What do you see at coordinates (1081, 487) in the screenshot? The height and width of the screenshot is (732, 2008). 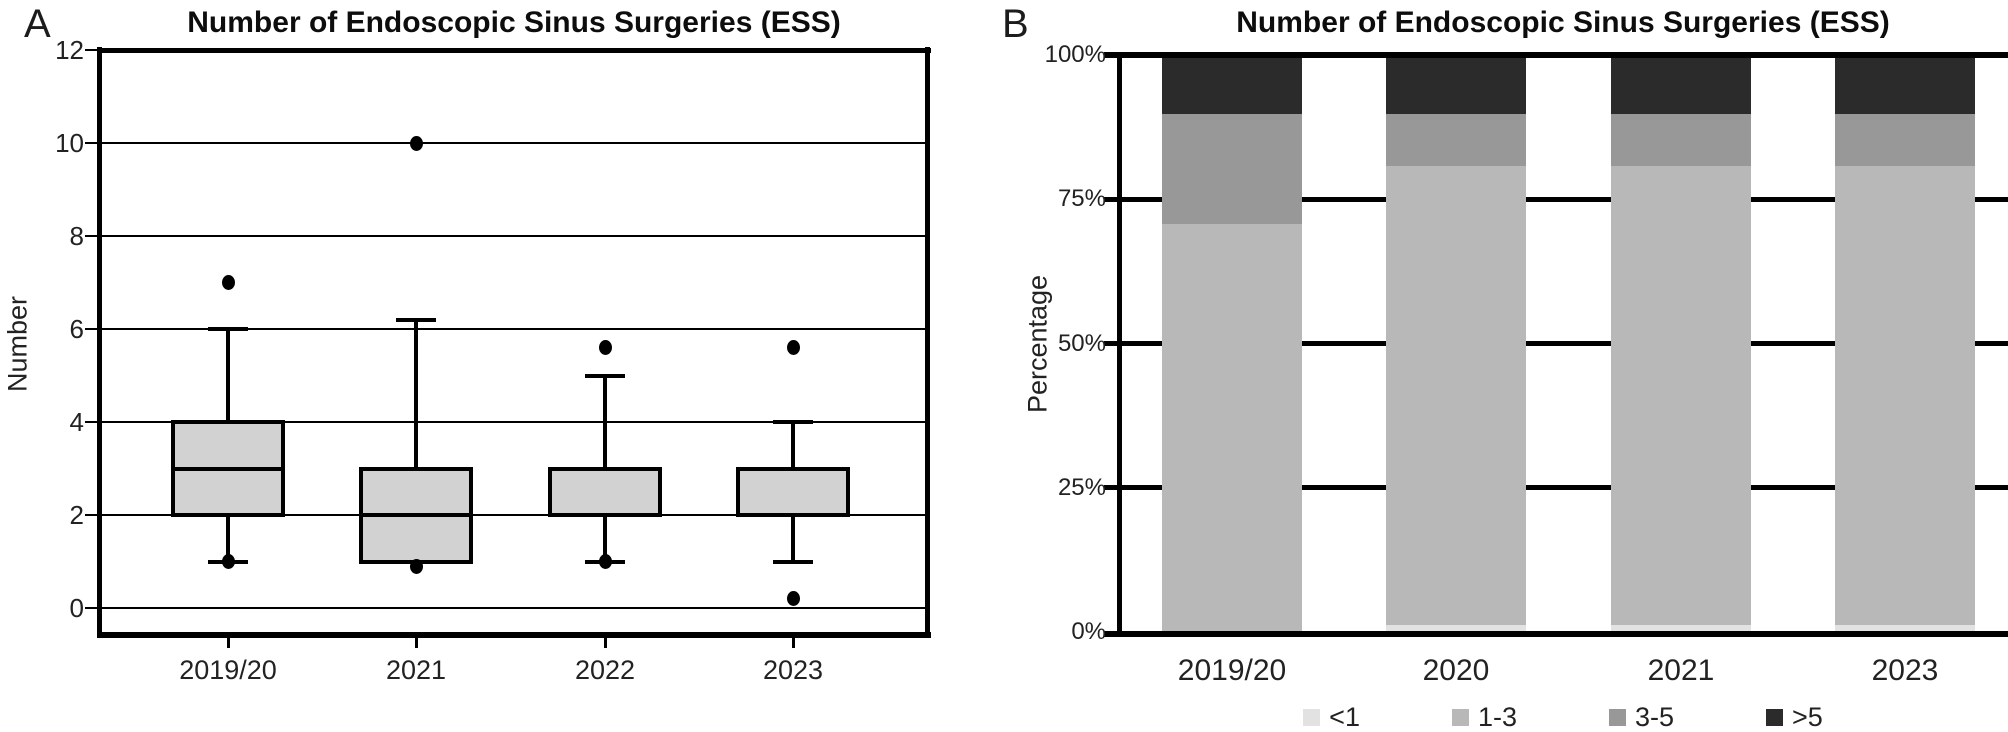 I see `y-tick-label: 25%` at bounding box center [1081, 487].